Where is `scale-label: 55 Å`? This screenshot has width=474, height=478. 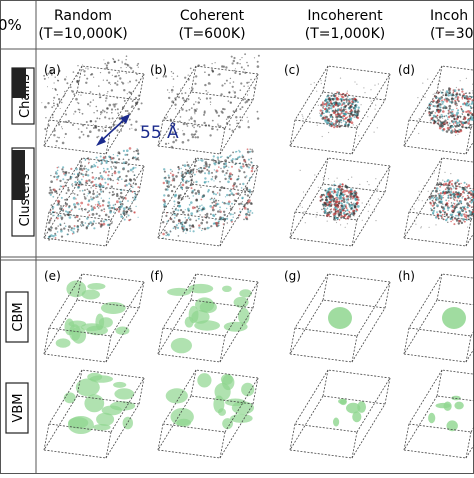 scale-label: 55 Å is located at coordinates (159, 132).